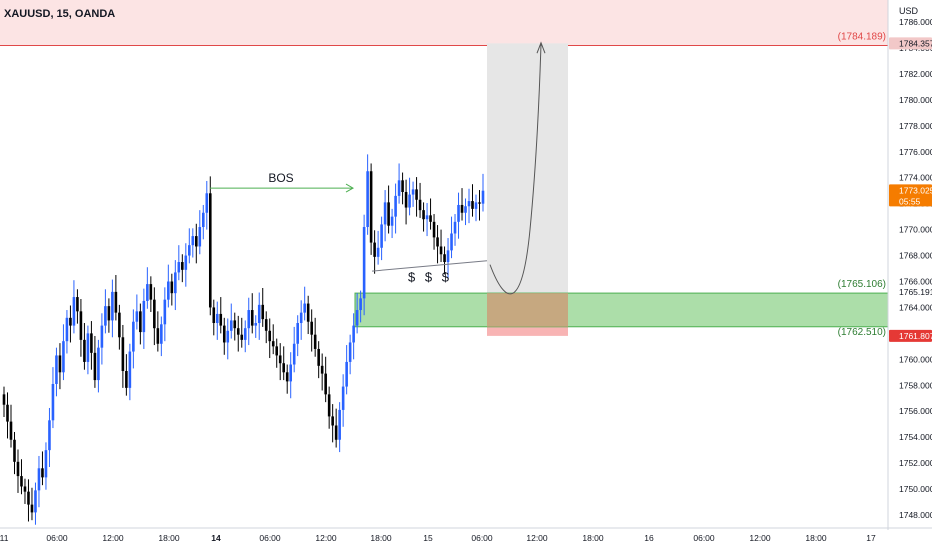  What do you see at coordinates (862, 332) in the screenshot?
I see `level-label: (1762.510)` at bounding box center [862, 332].